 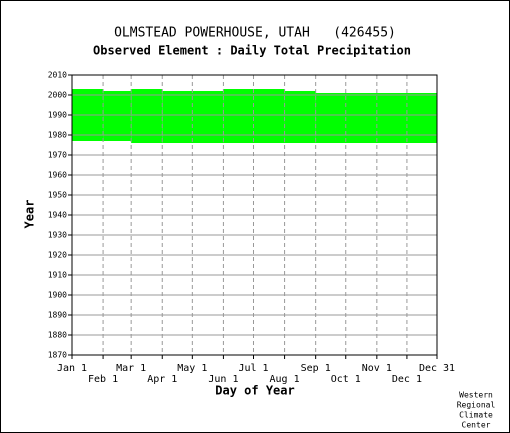 I want to click on x-tick-label: Aug 1, so click(x=285, y=379).